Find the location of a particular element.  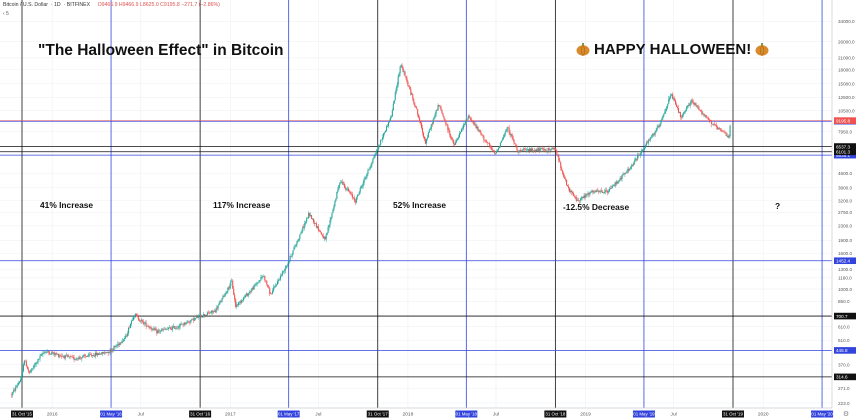

y-tick-label: 271.0 is located at coordinates (844, 388).